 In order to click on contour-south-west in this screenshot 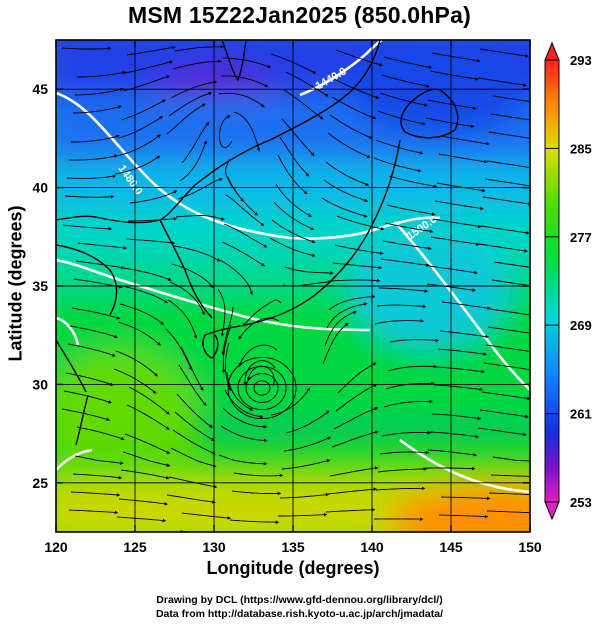, I will do `click(74, 459)`.